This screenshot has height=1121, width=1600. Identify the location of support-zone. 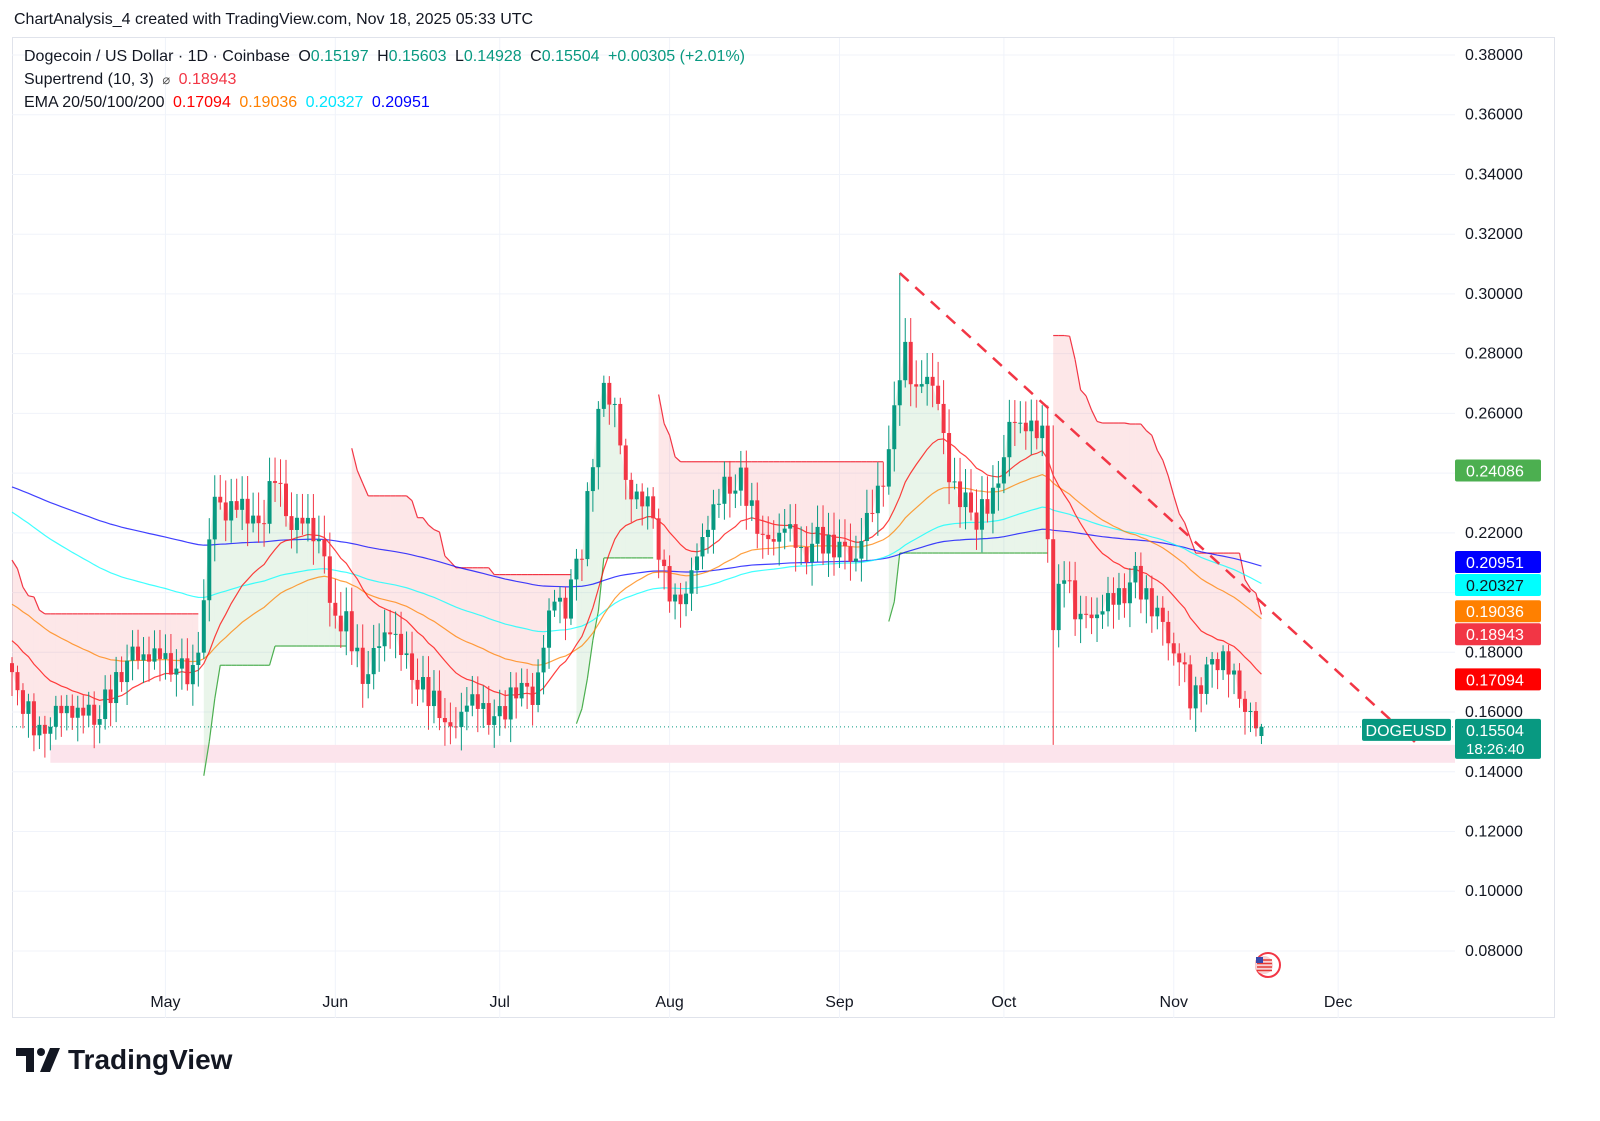
(753, 753).